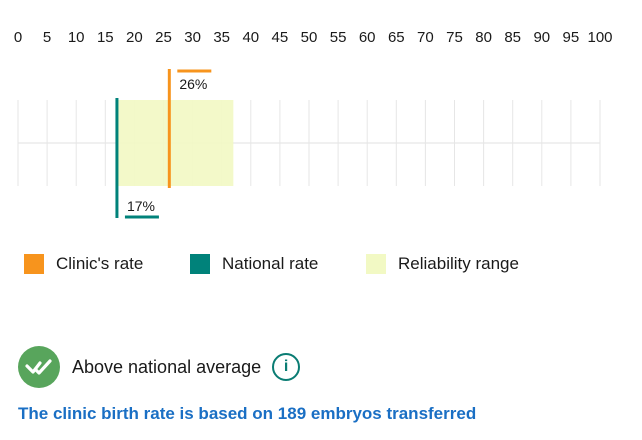 The width and height of the screenshot is (642, 440). What do you see at coordinates (167, 366) in the screenshot?
I see `status-text: Above national average` at bounding box center [167, 366].